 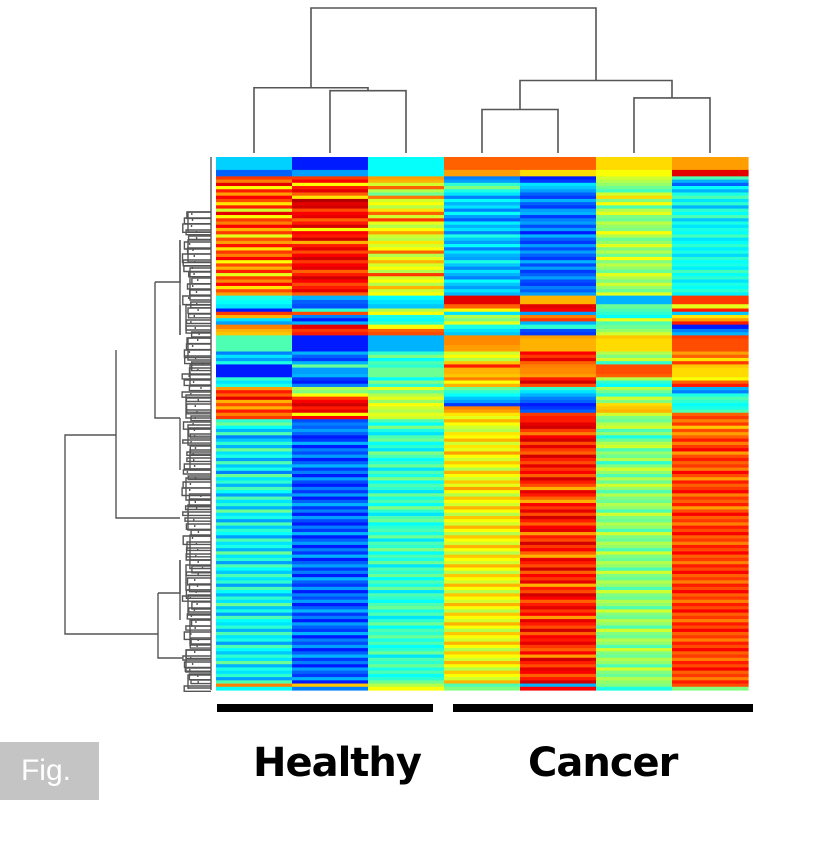 I want to click on figure-label-text: Fig. 3, so click(x=45, y=799).